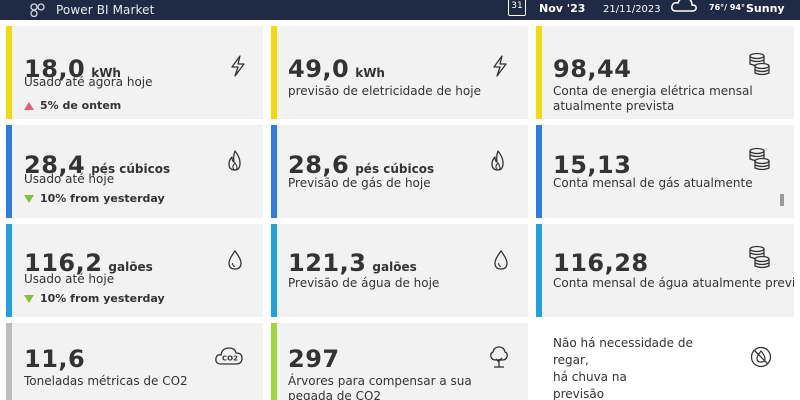  Describe the element at coordinates (684, 6) in the screenshot. I see `cloud-icon` at that location.